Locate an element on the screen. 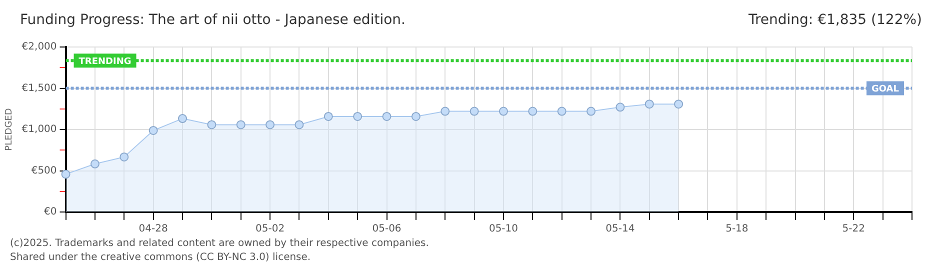  x-tick-label: 05-02 is located at coordinates (270, 229).